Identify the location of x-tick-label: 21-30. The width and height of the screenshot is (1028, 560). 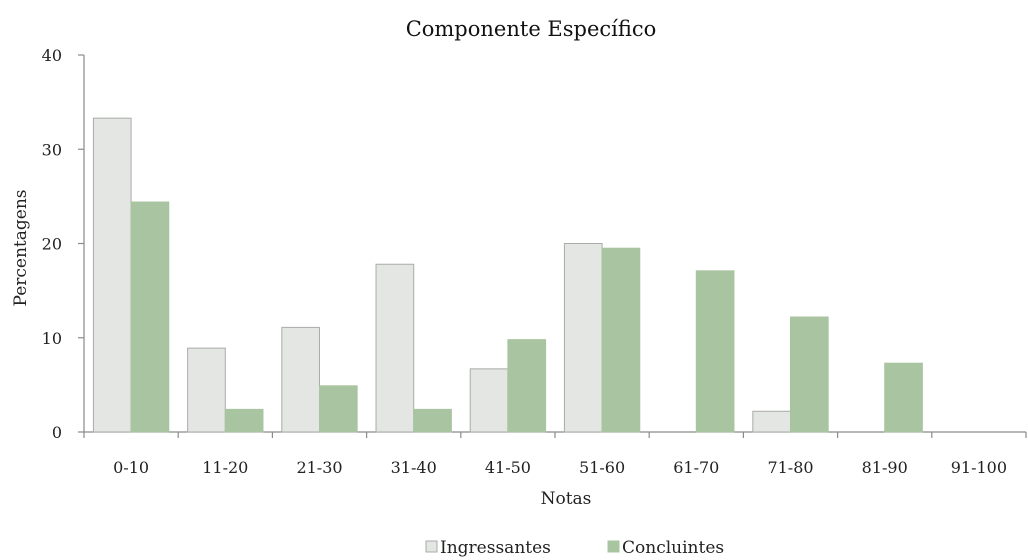
(319, 467).